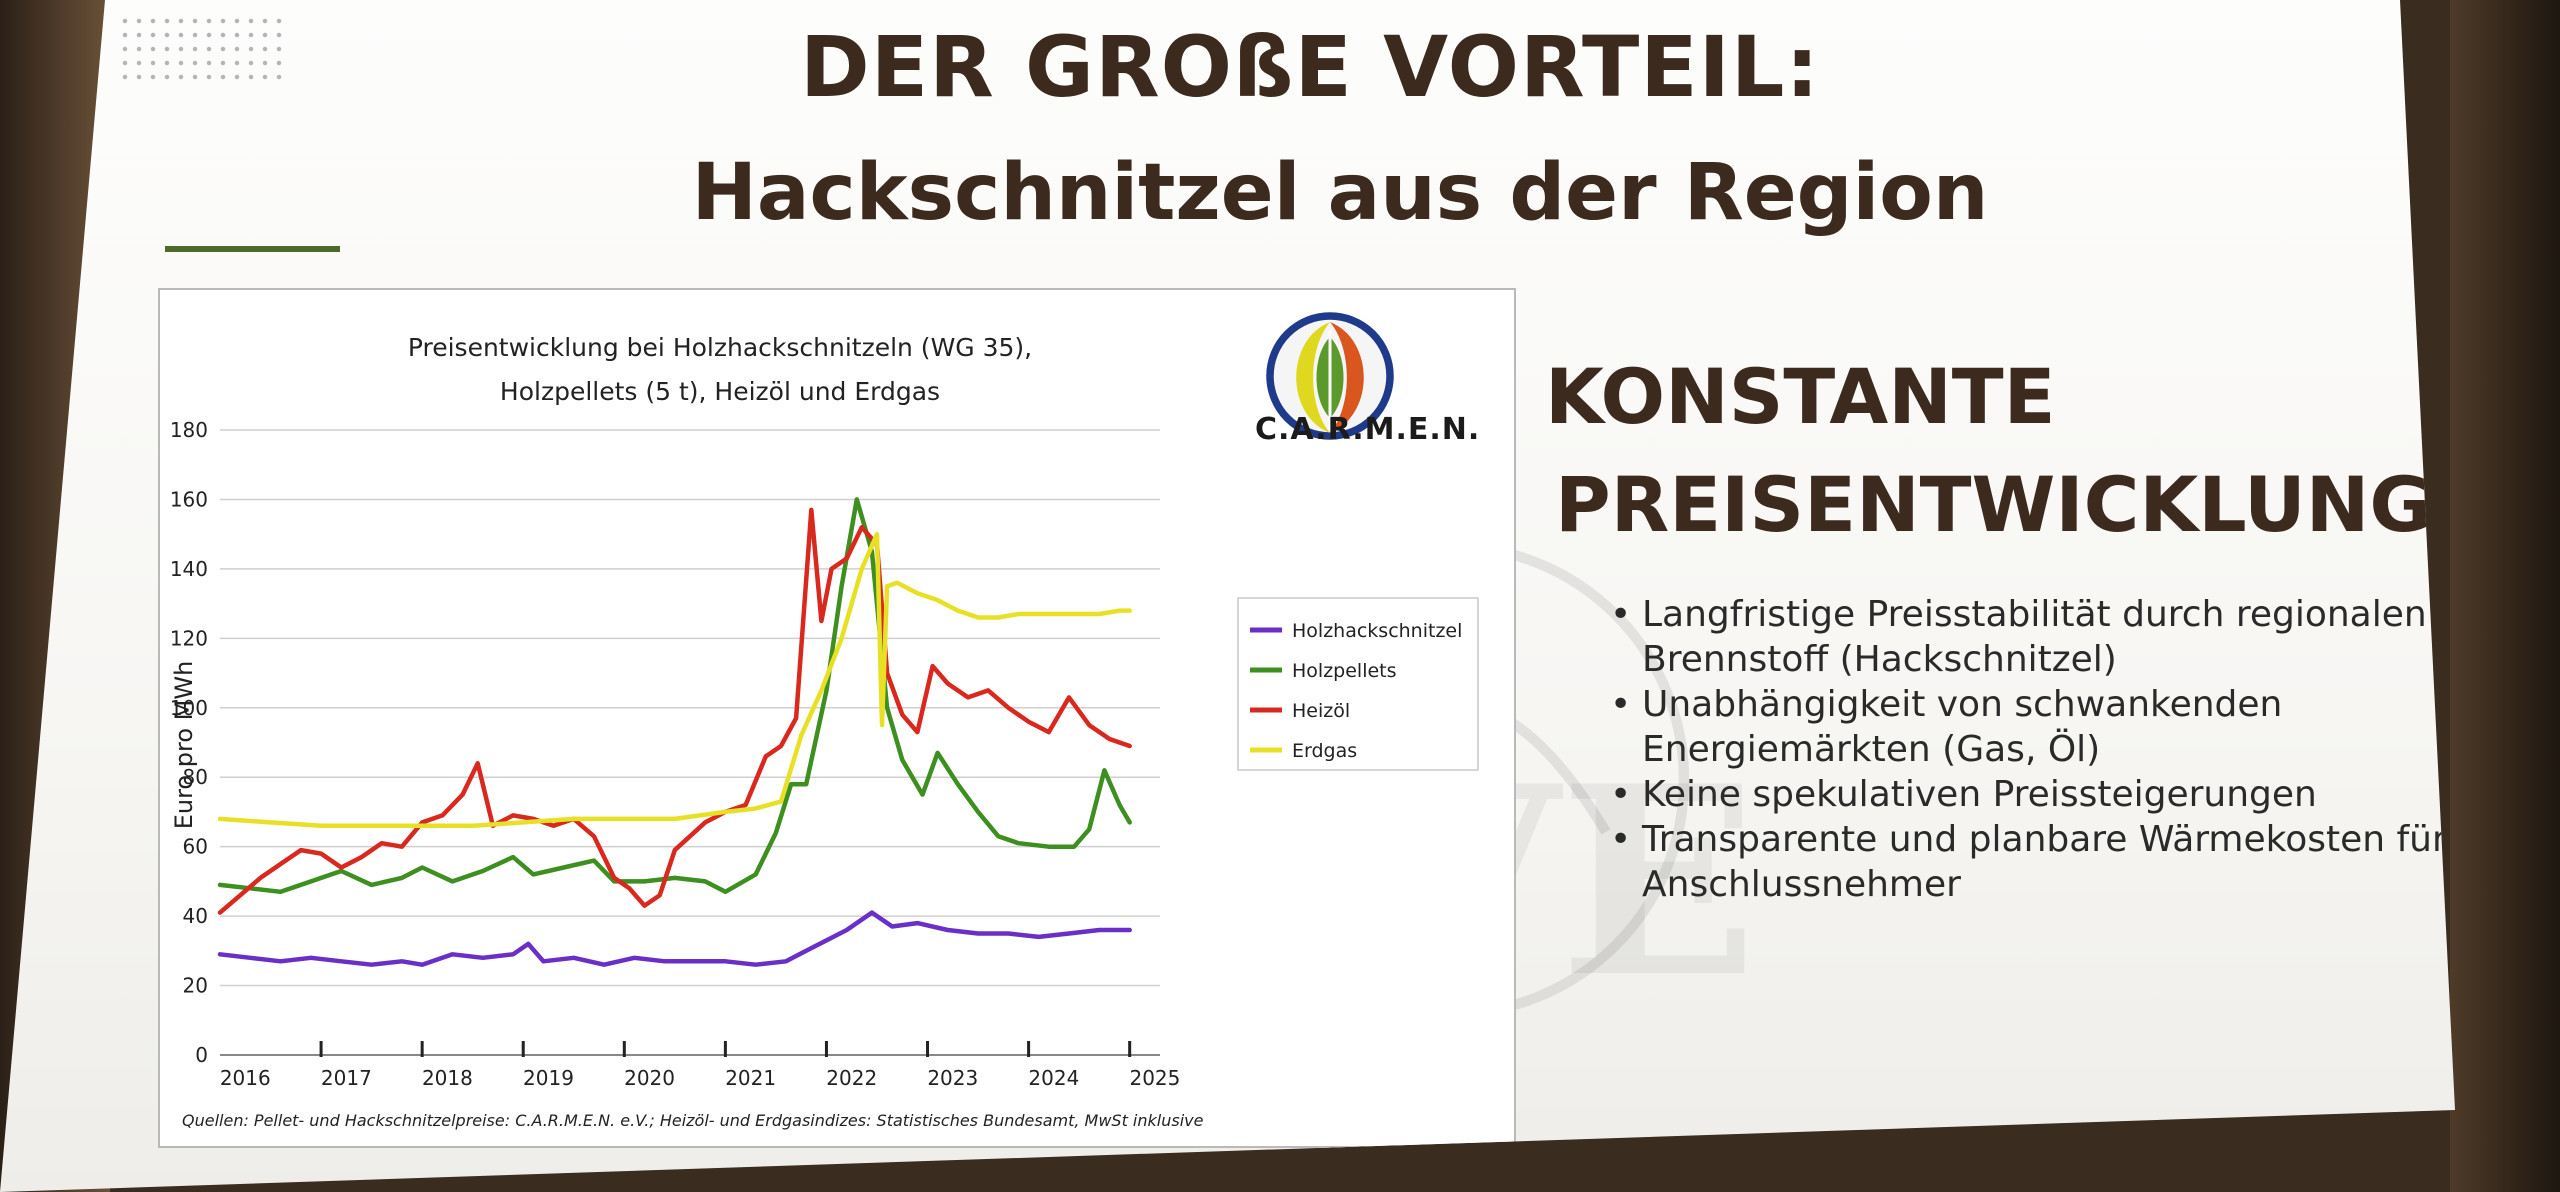  Describe the element at coordinates (1053, 1078) in the screenshot. I see `x-tick-label: 2024` at that location.